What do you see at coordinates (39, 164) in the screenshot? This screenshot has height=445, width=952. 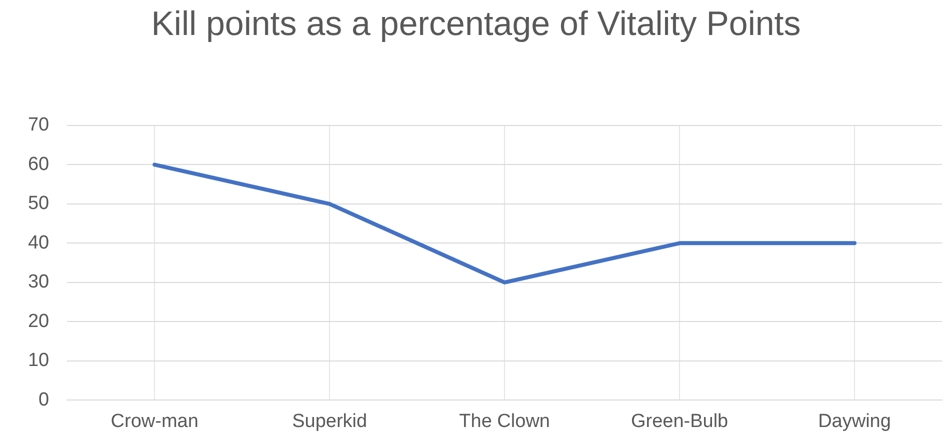 I see `y-tick-label: 60` at bounding box center [39, 164].